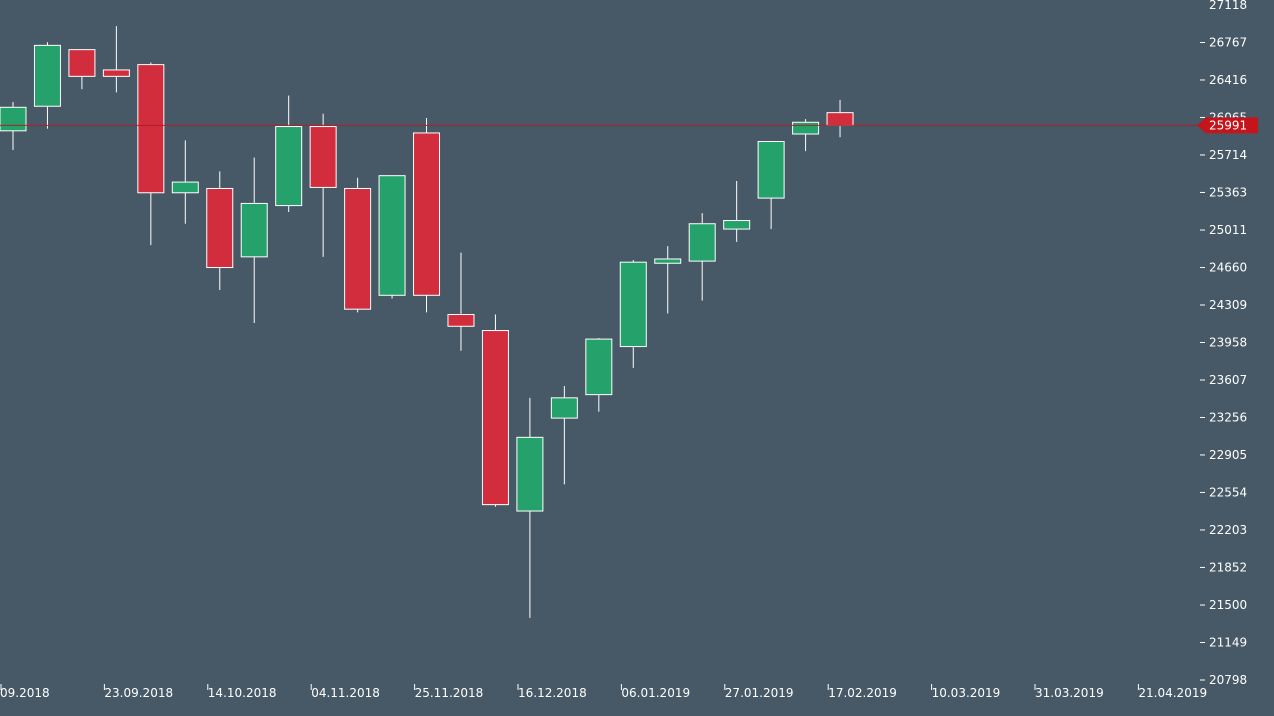 This screenshot has width=1274, height=716. Describe the element at coordinates (552, 693) in the screenshot. I see `x-tick-label: 16.12.2018` at that location.